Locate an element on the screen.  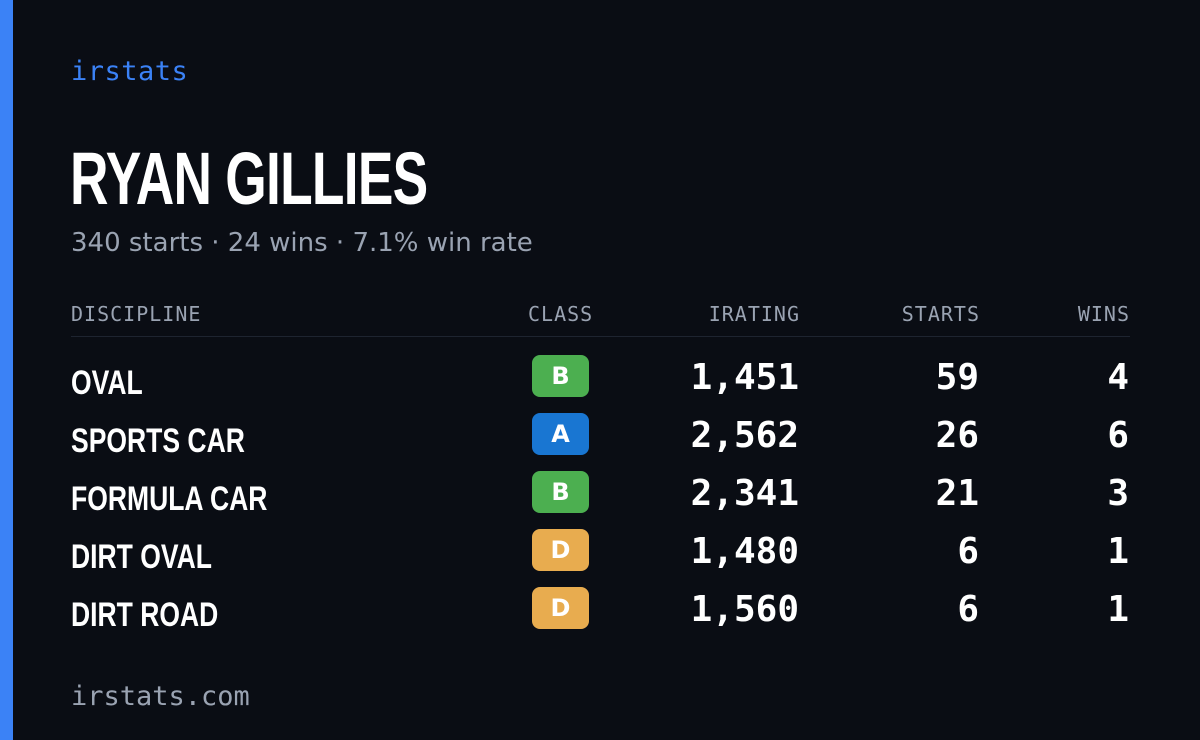
table-row: SPORTS CAR A 2,562 26 6 is located at coordinates (600, 440).